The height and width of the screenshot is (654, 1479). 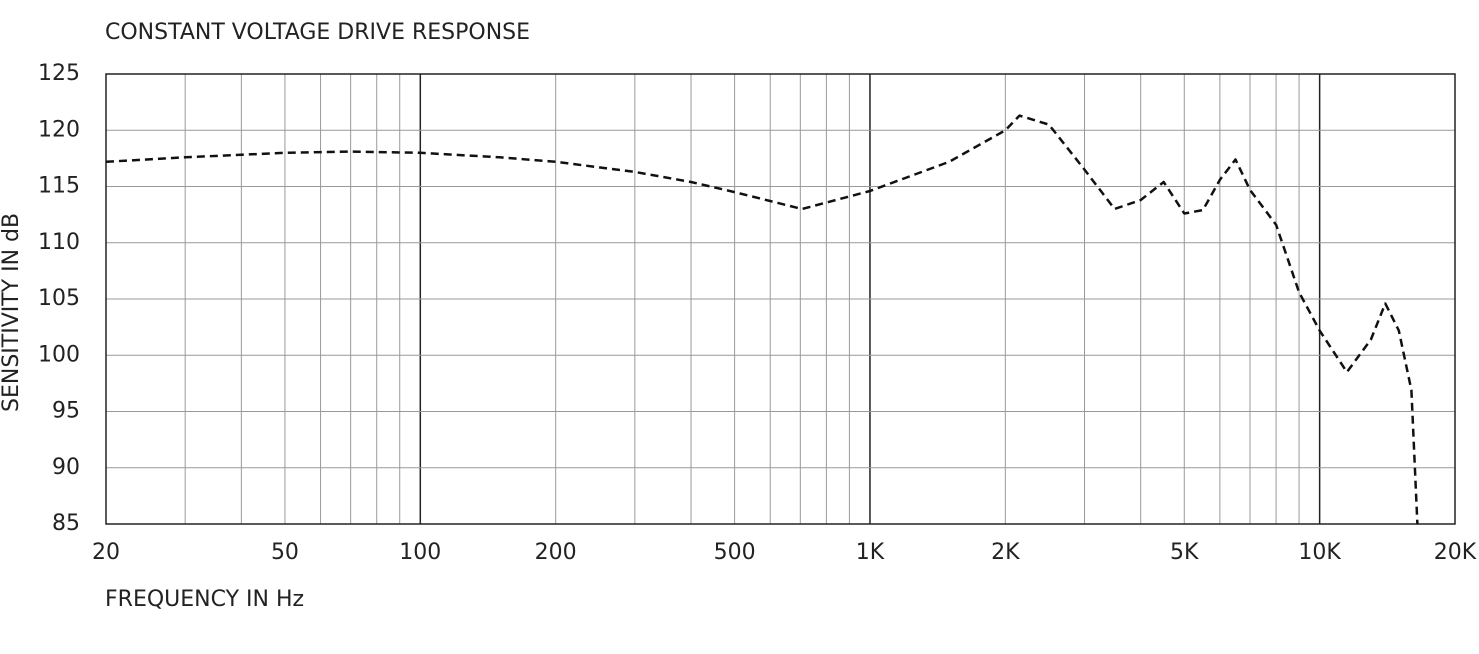 I want to click on x-tick-label: 200, so click(x=556, y=552).